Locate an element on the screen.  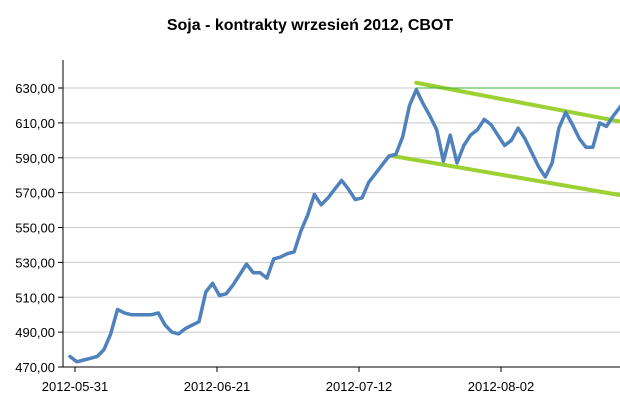
y-tick-label: 610,00 is located at coordinates (35, 123).